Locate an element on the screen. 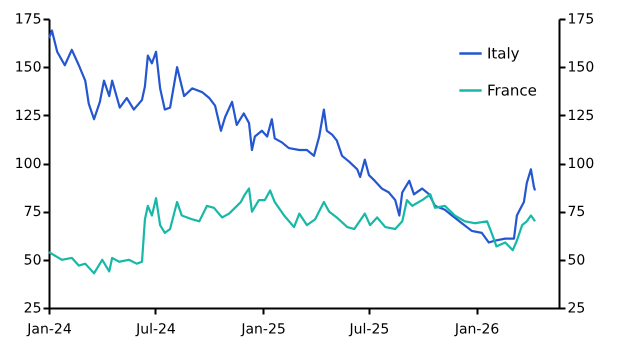  y2-tick-label: 50 is located at coordinates (577, 260).